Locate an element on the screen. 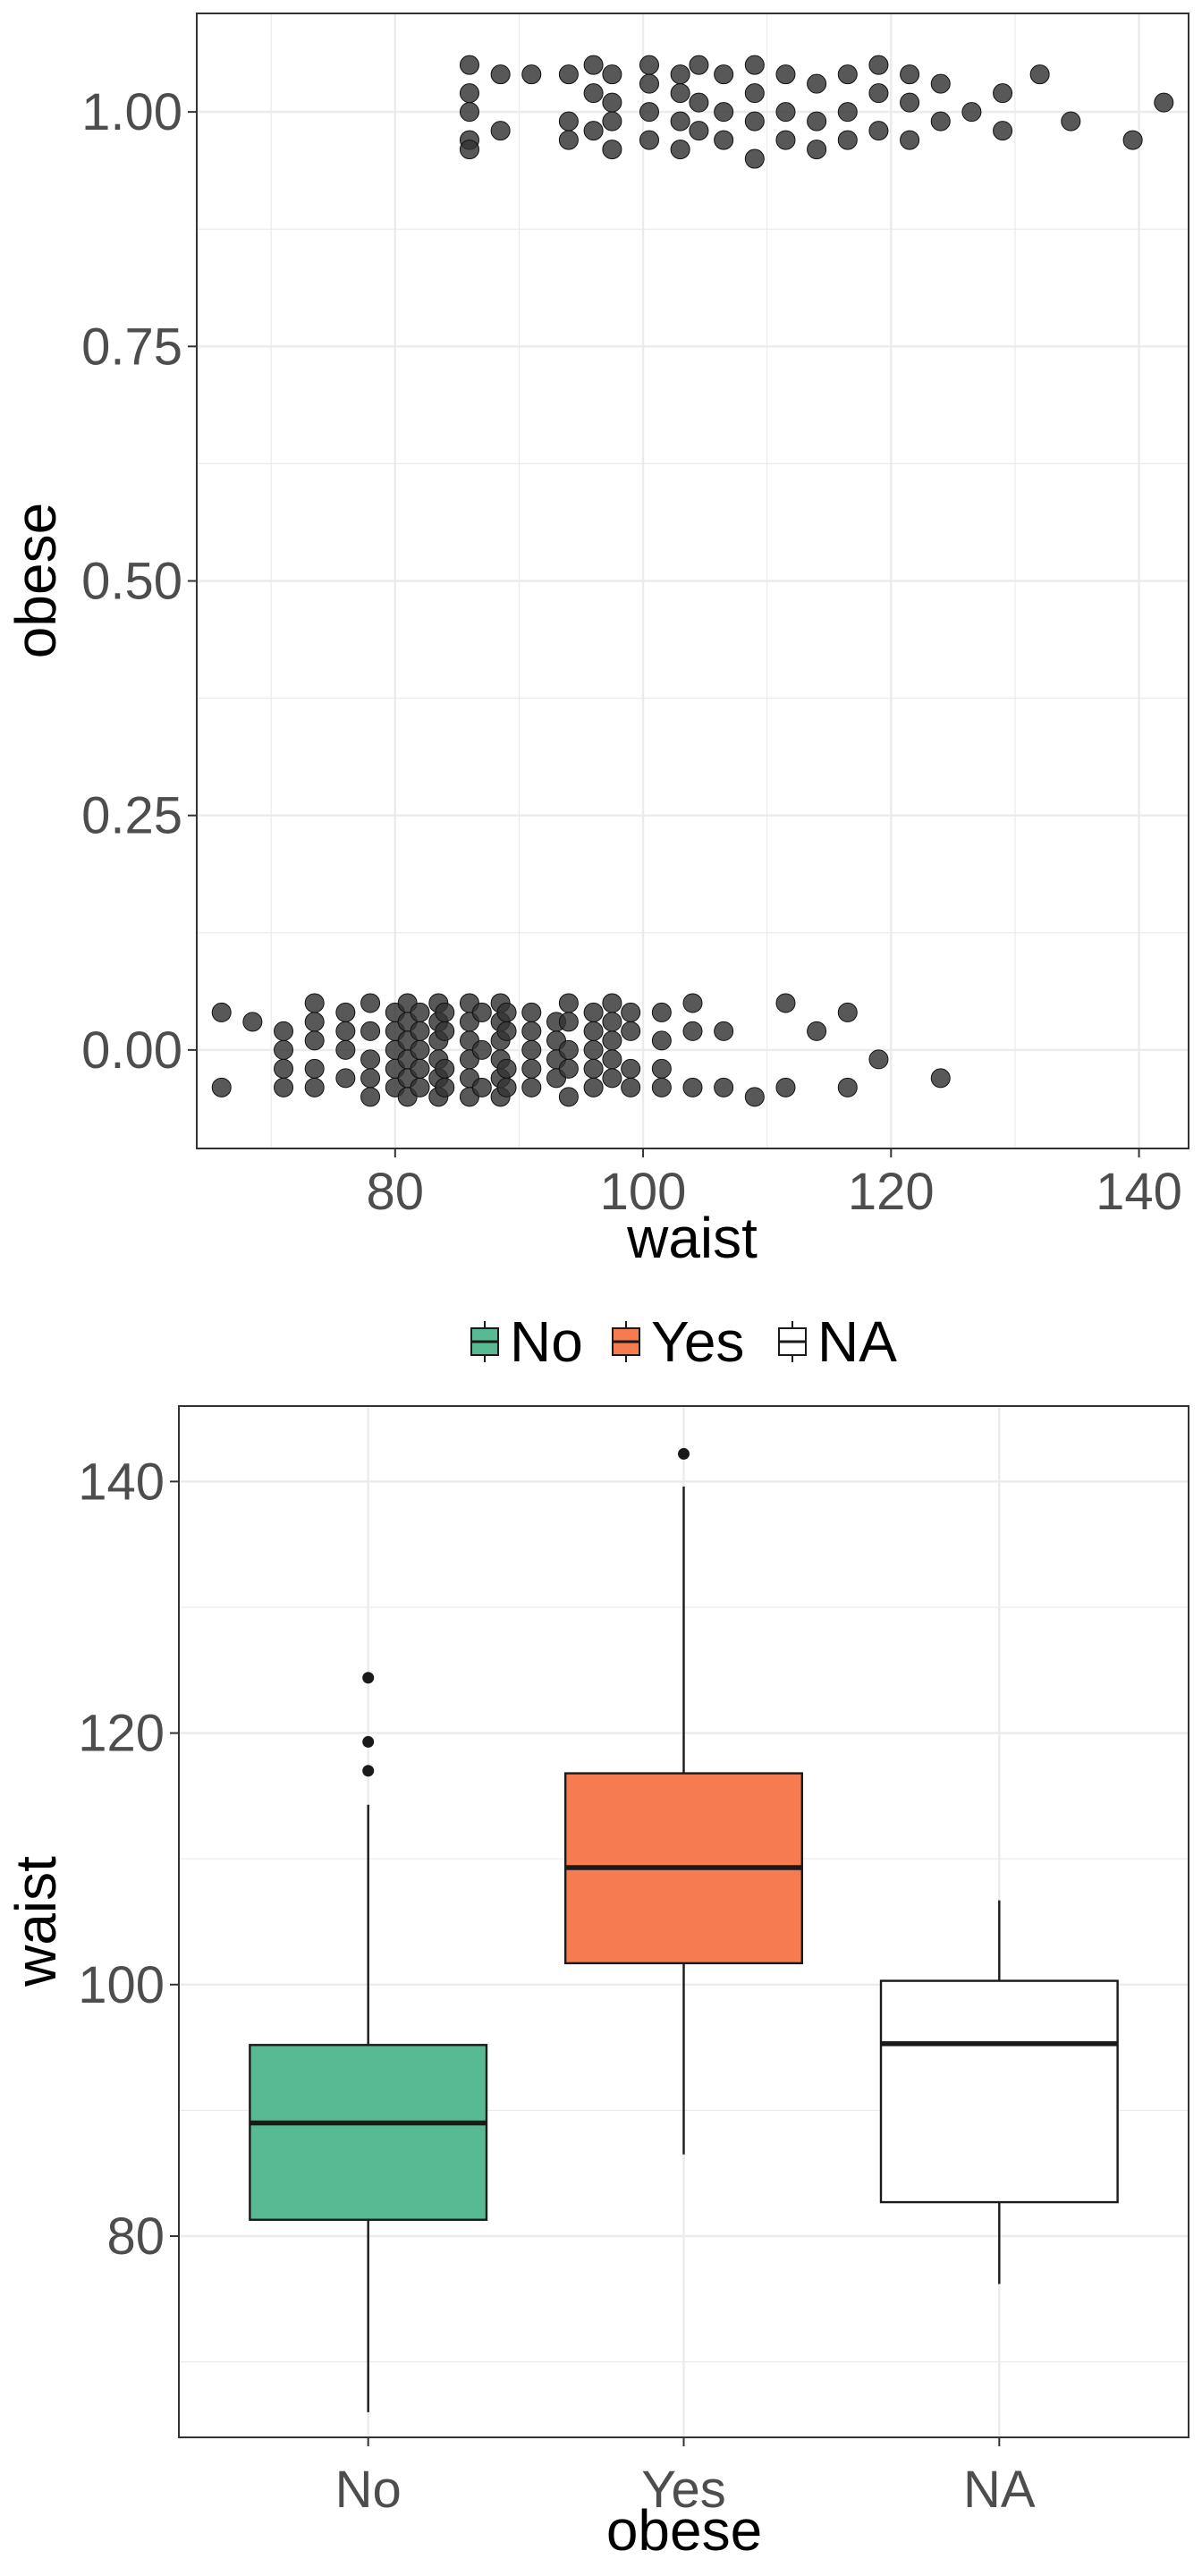 This screenshot has width=1202, height=2576. scatter-y-axis-title: obese is located at coordinates (36, 580).